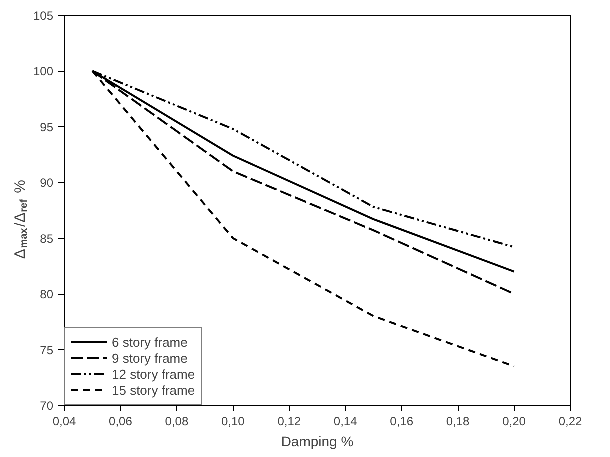 This screenshot has width=610, height=457. I want to click on x-tick-label: 0,08, so click(177, 421).